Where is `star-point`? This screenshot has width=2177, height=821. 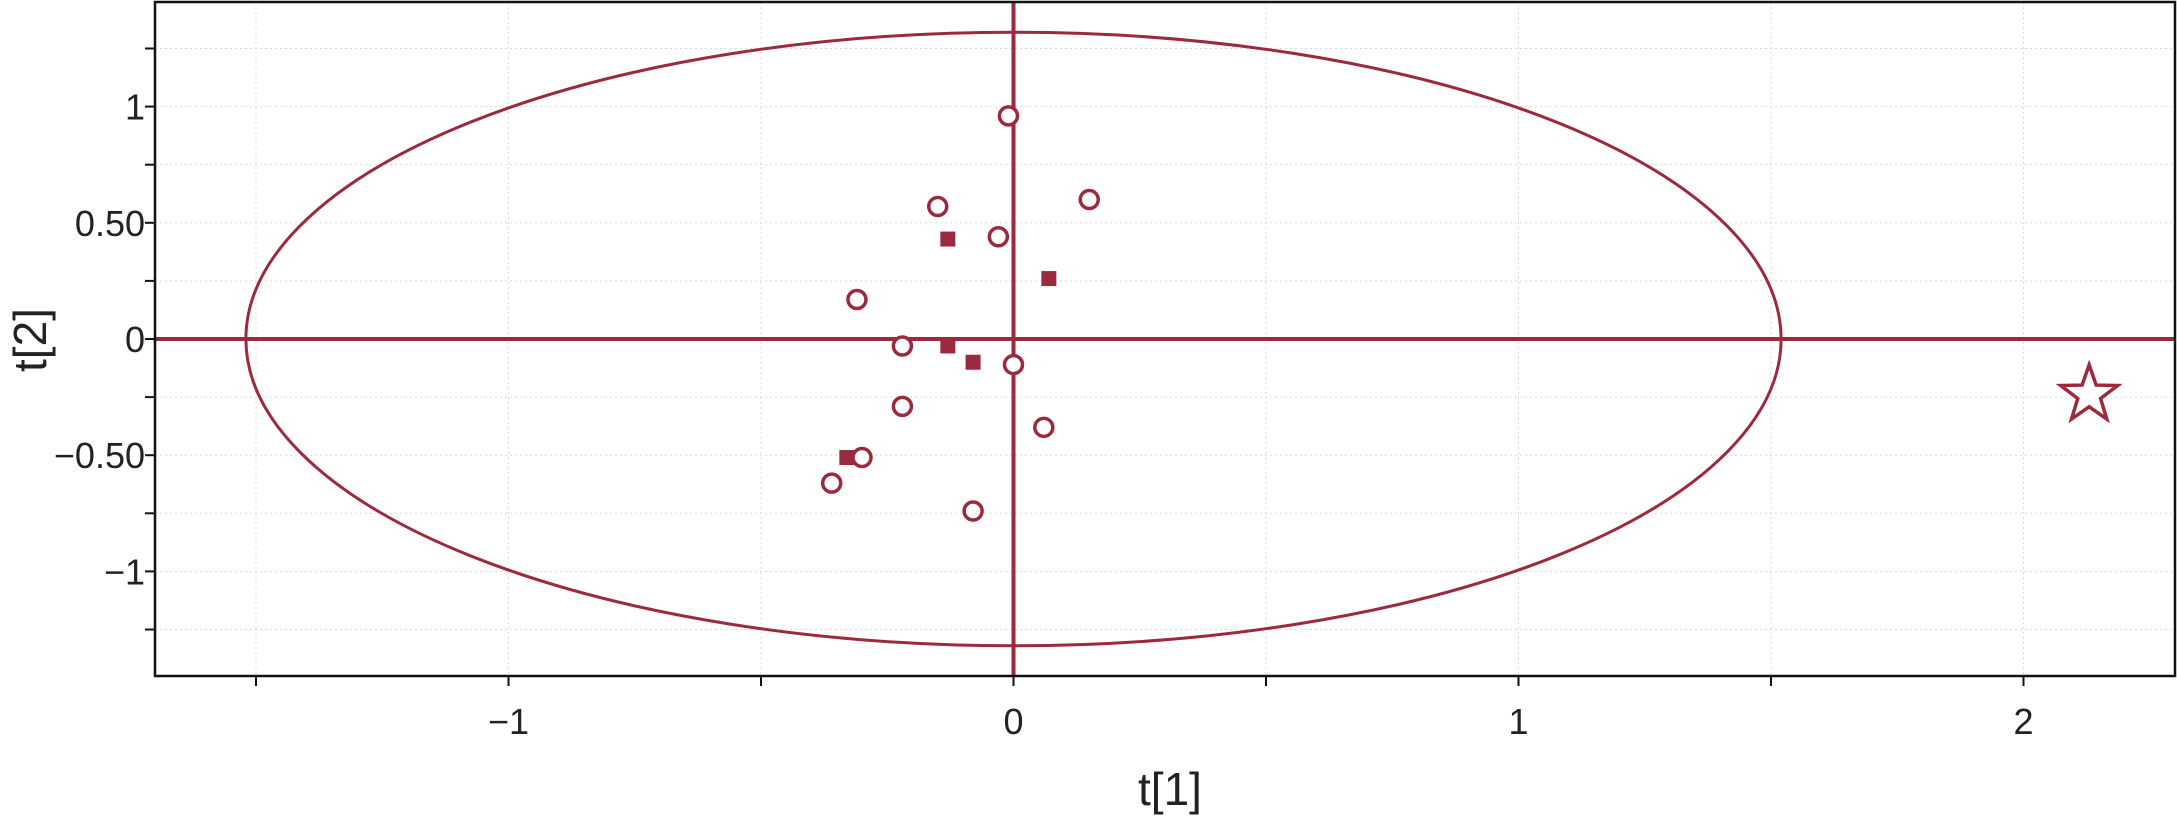 star-point is located at coordinates (2089, 391).